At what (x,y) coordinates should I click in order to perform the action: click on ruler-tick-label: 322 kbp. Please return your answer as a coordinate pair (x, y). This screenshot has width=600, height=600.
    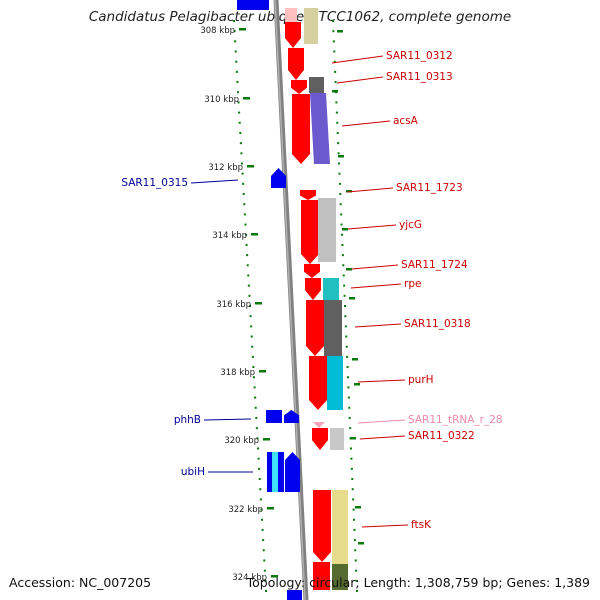
    Looking at the image, I should click on (245, 510).